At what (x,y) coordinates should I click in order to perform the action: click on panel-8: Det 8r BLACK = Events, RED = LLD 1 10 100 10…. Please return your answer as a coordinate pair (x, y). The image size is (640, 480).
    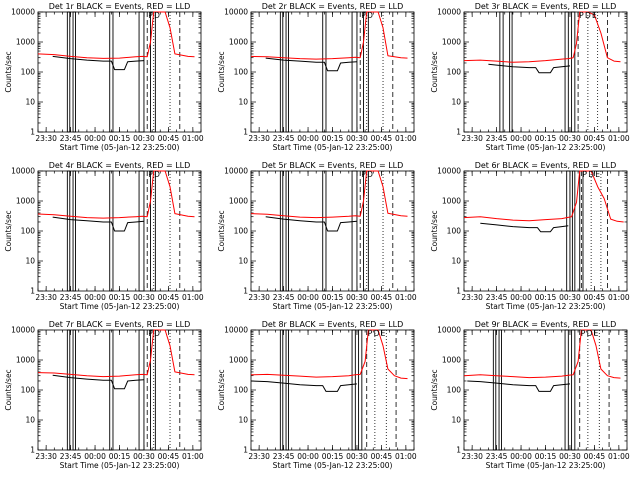
    Looking at the image, I should click on (317, 395).